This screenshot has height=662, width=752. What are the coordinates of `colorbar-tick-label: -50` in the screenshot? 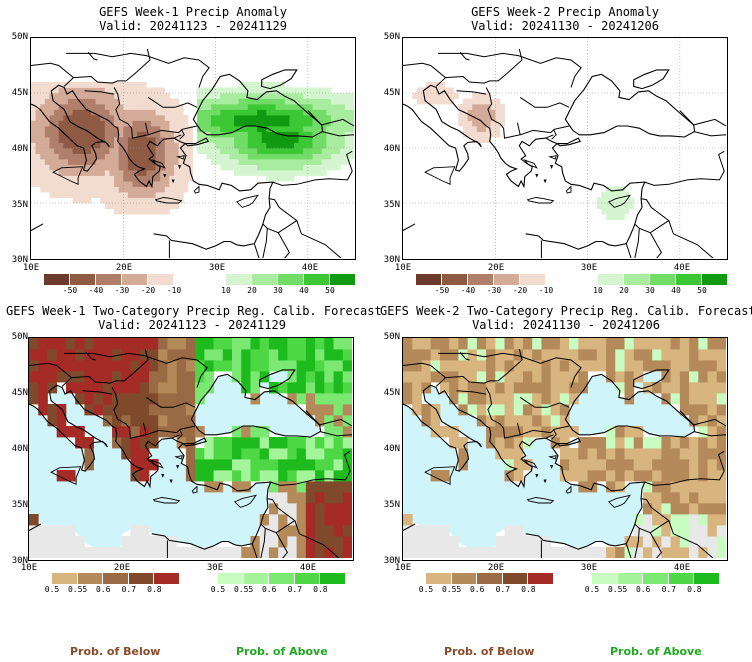 It's located at (70, 290).